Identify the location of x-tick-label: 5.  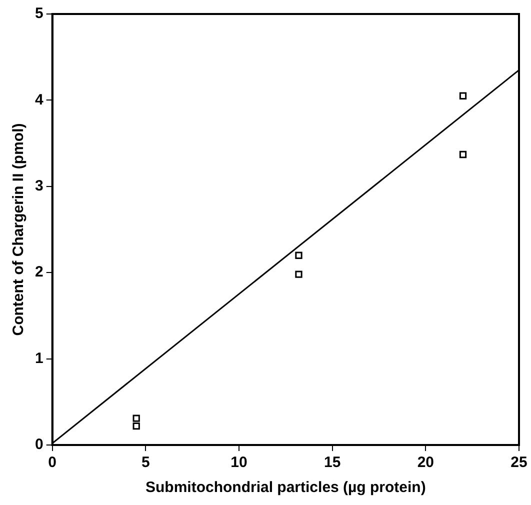
(146, 463).